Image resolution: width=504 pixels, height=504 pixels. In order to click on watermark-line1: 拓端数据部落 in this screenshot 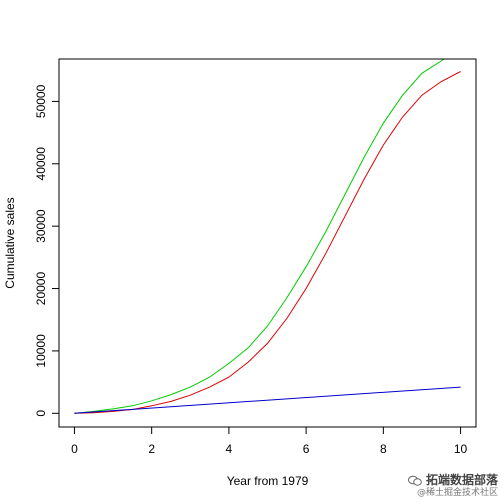, I will do `click(461, 479)`.